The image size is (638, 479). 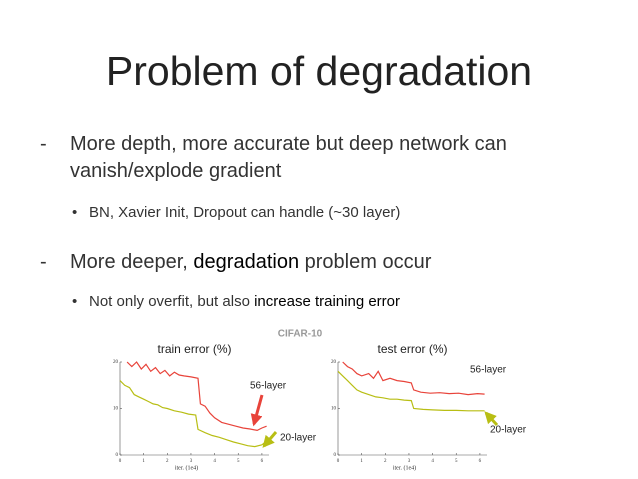 What do you see at coordinates (365, 262) in the screenshot?
I see `bullet-text: problem occur` at bounding box center [365, 262].